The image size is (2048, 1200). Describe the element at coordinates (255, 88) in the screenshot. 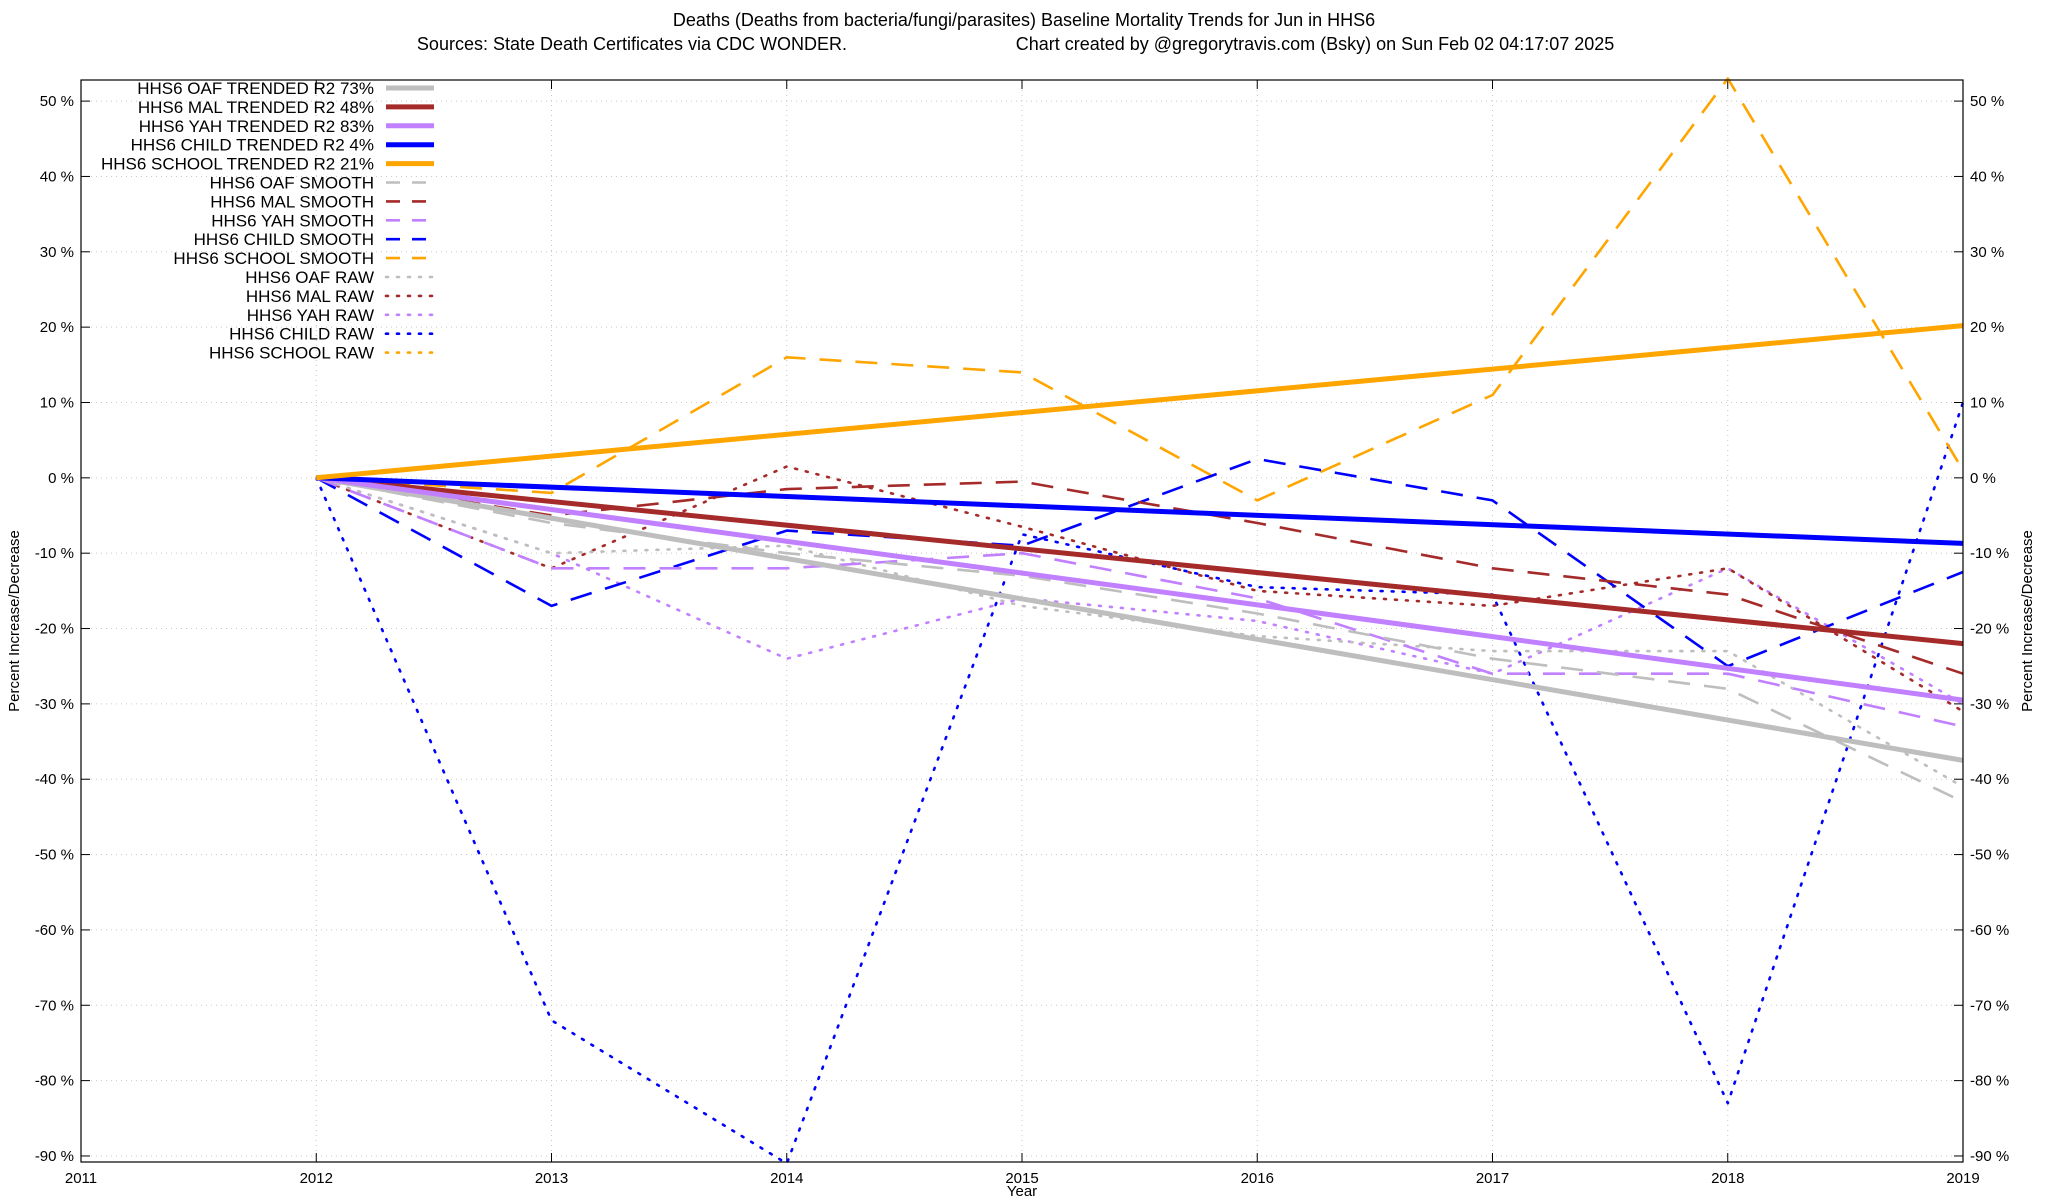

I see `legend-label: HHS6 OAF TRENDED R2 73%` at that location.